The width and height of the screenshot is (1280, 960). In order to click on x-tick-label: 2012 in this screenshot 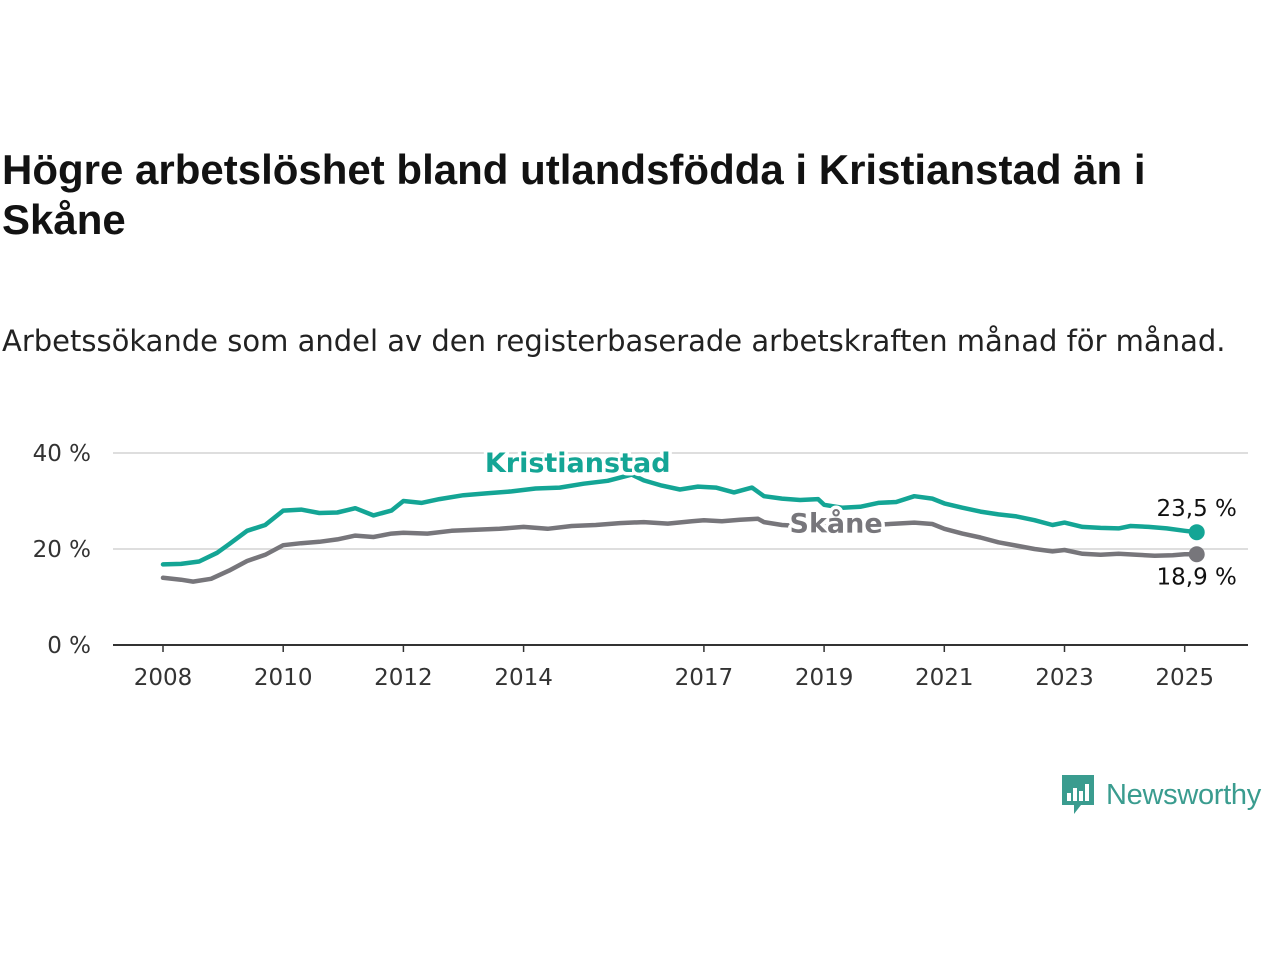, I will do `click(403, 678)`.